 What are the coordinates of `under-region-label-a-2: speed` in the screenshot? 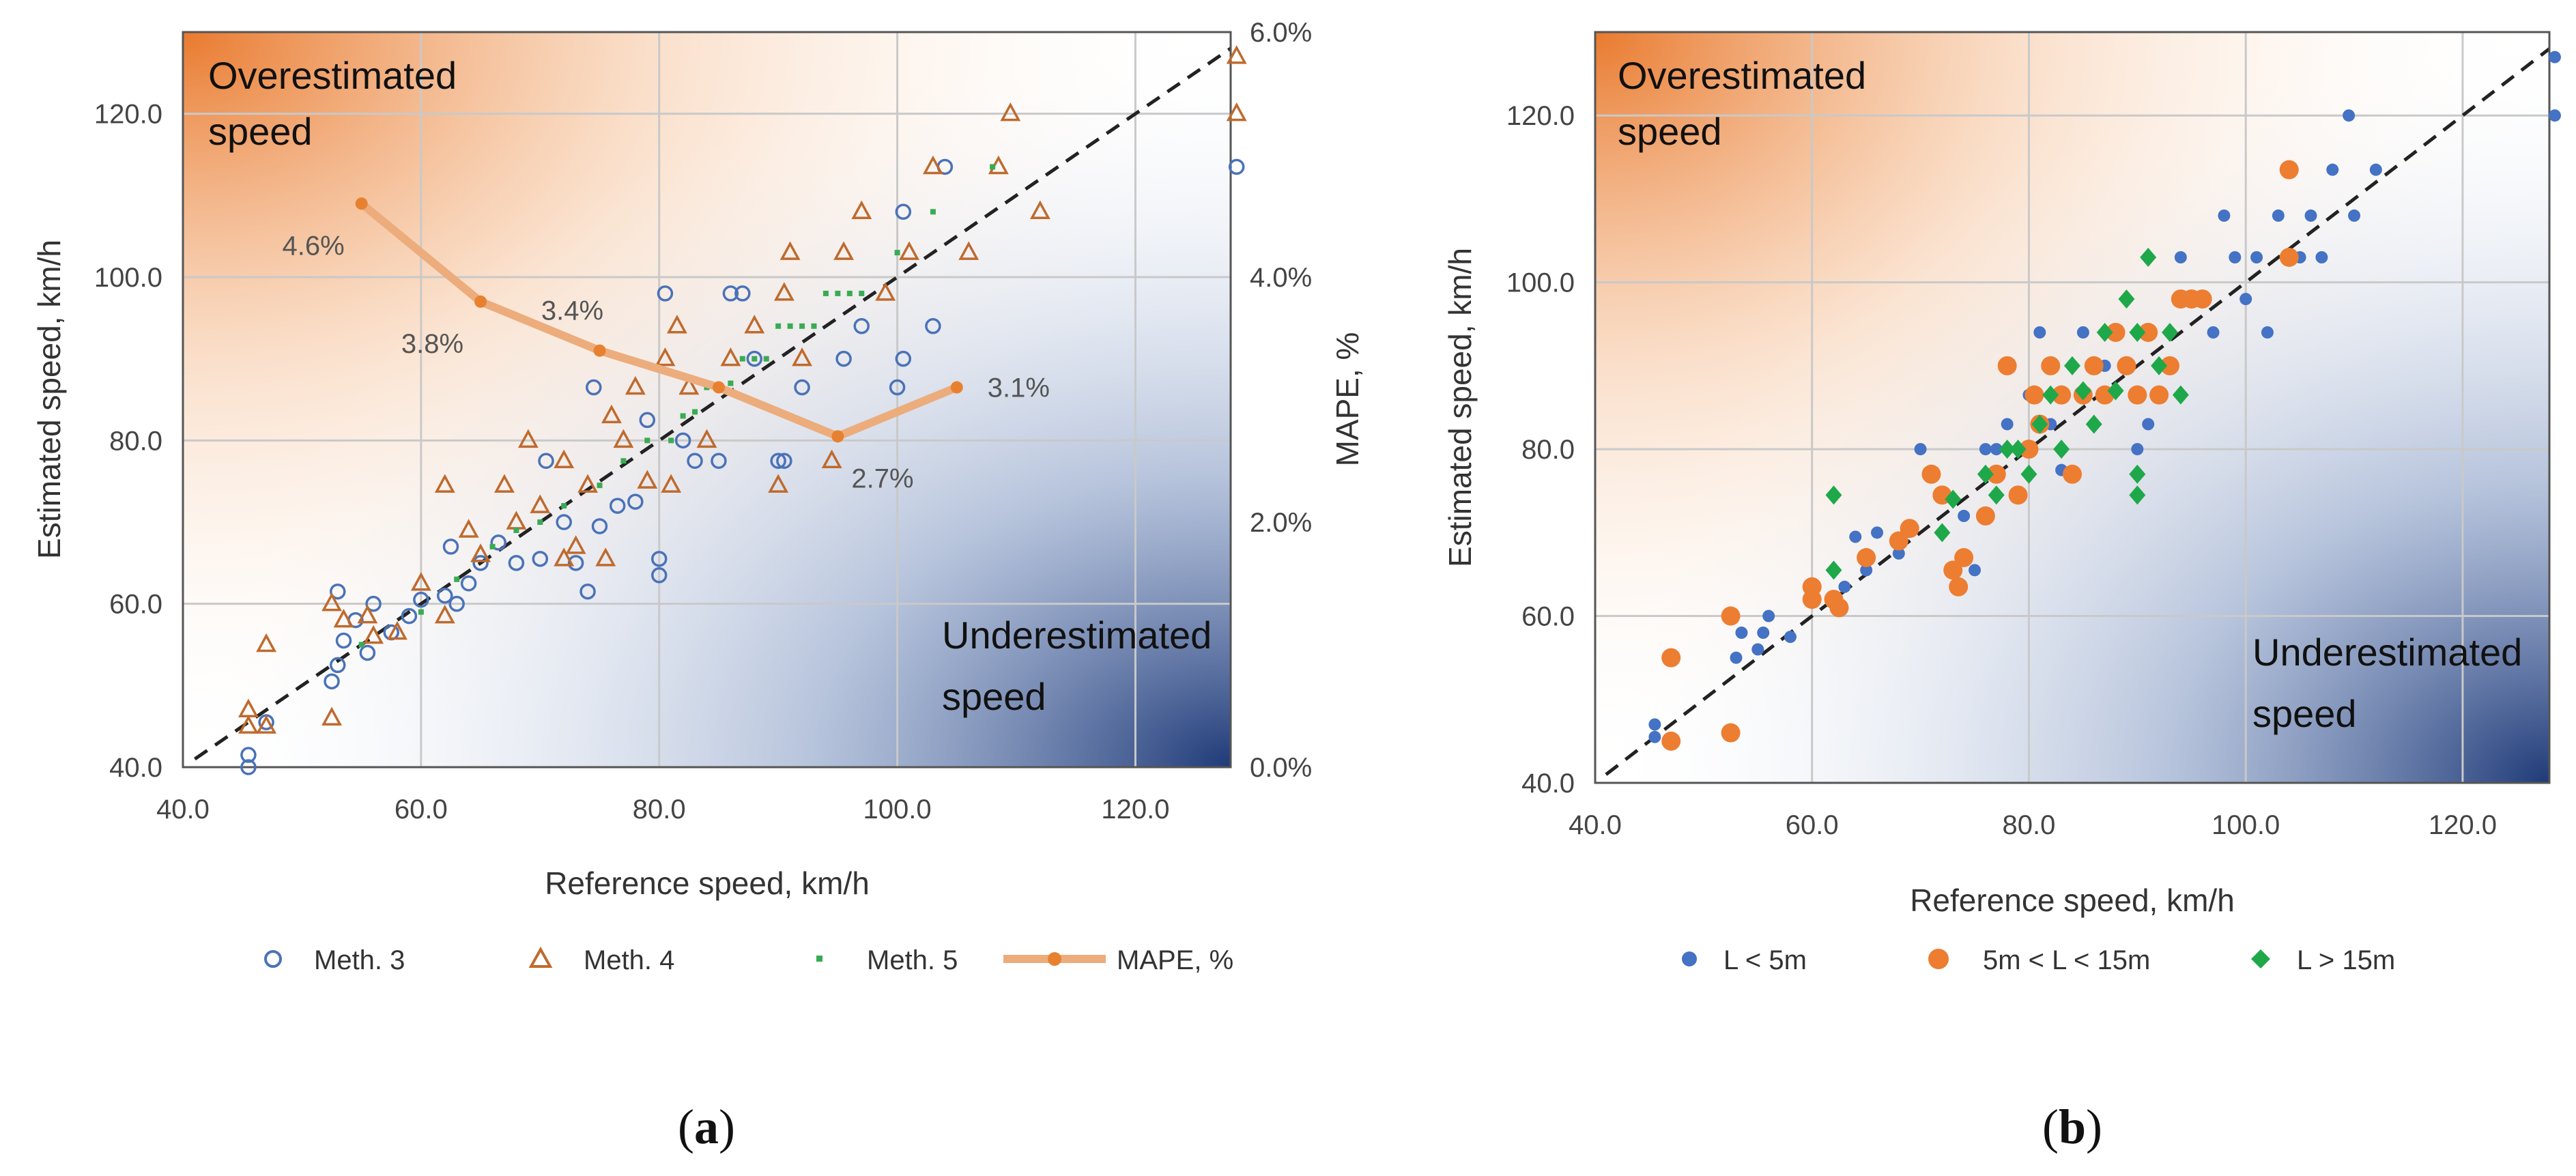 It's located at (994, 696).